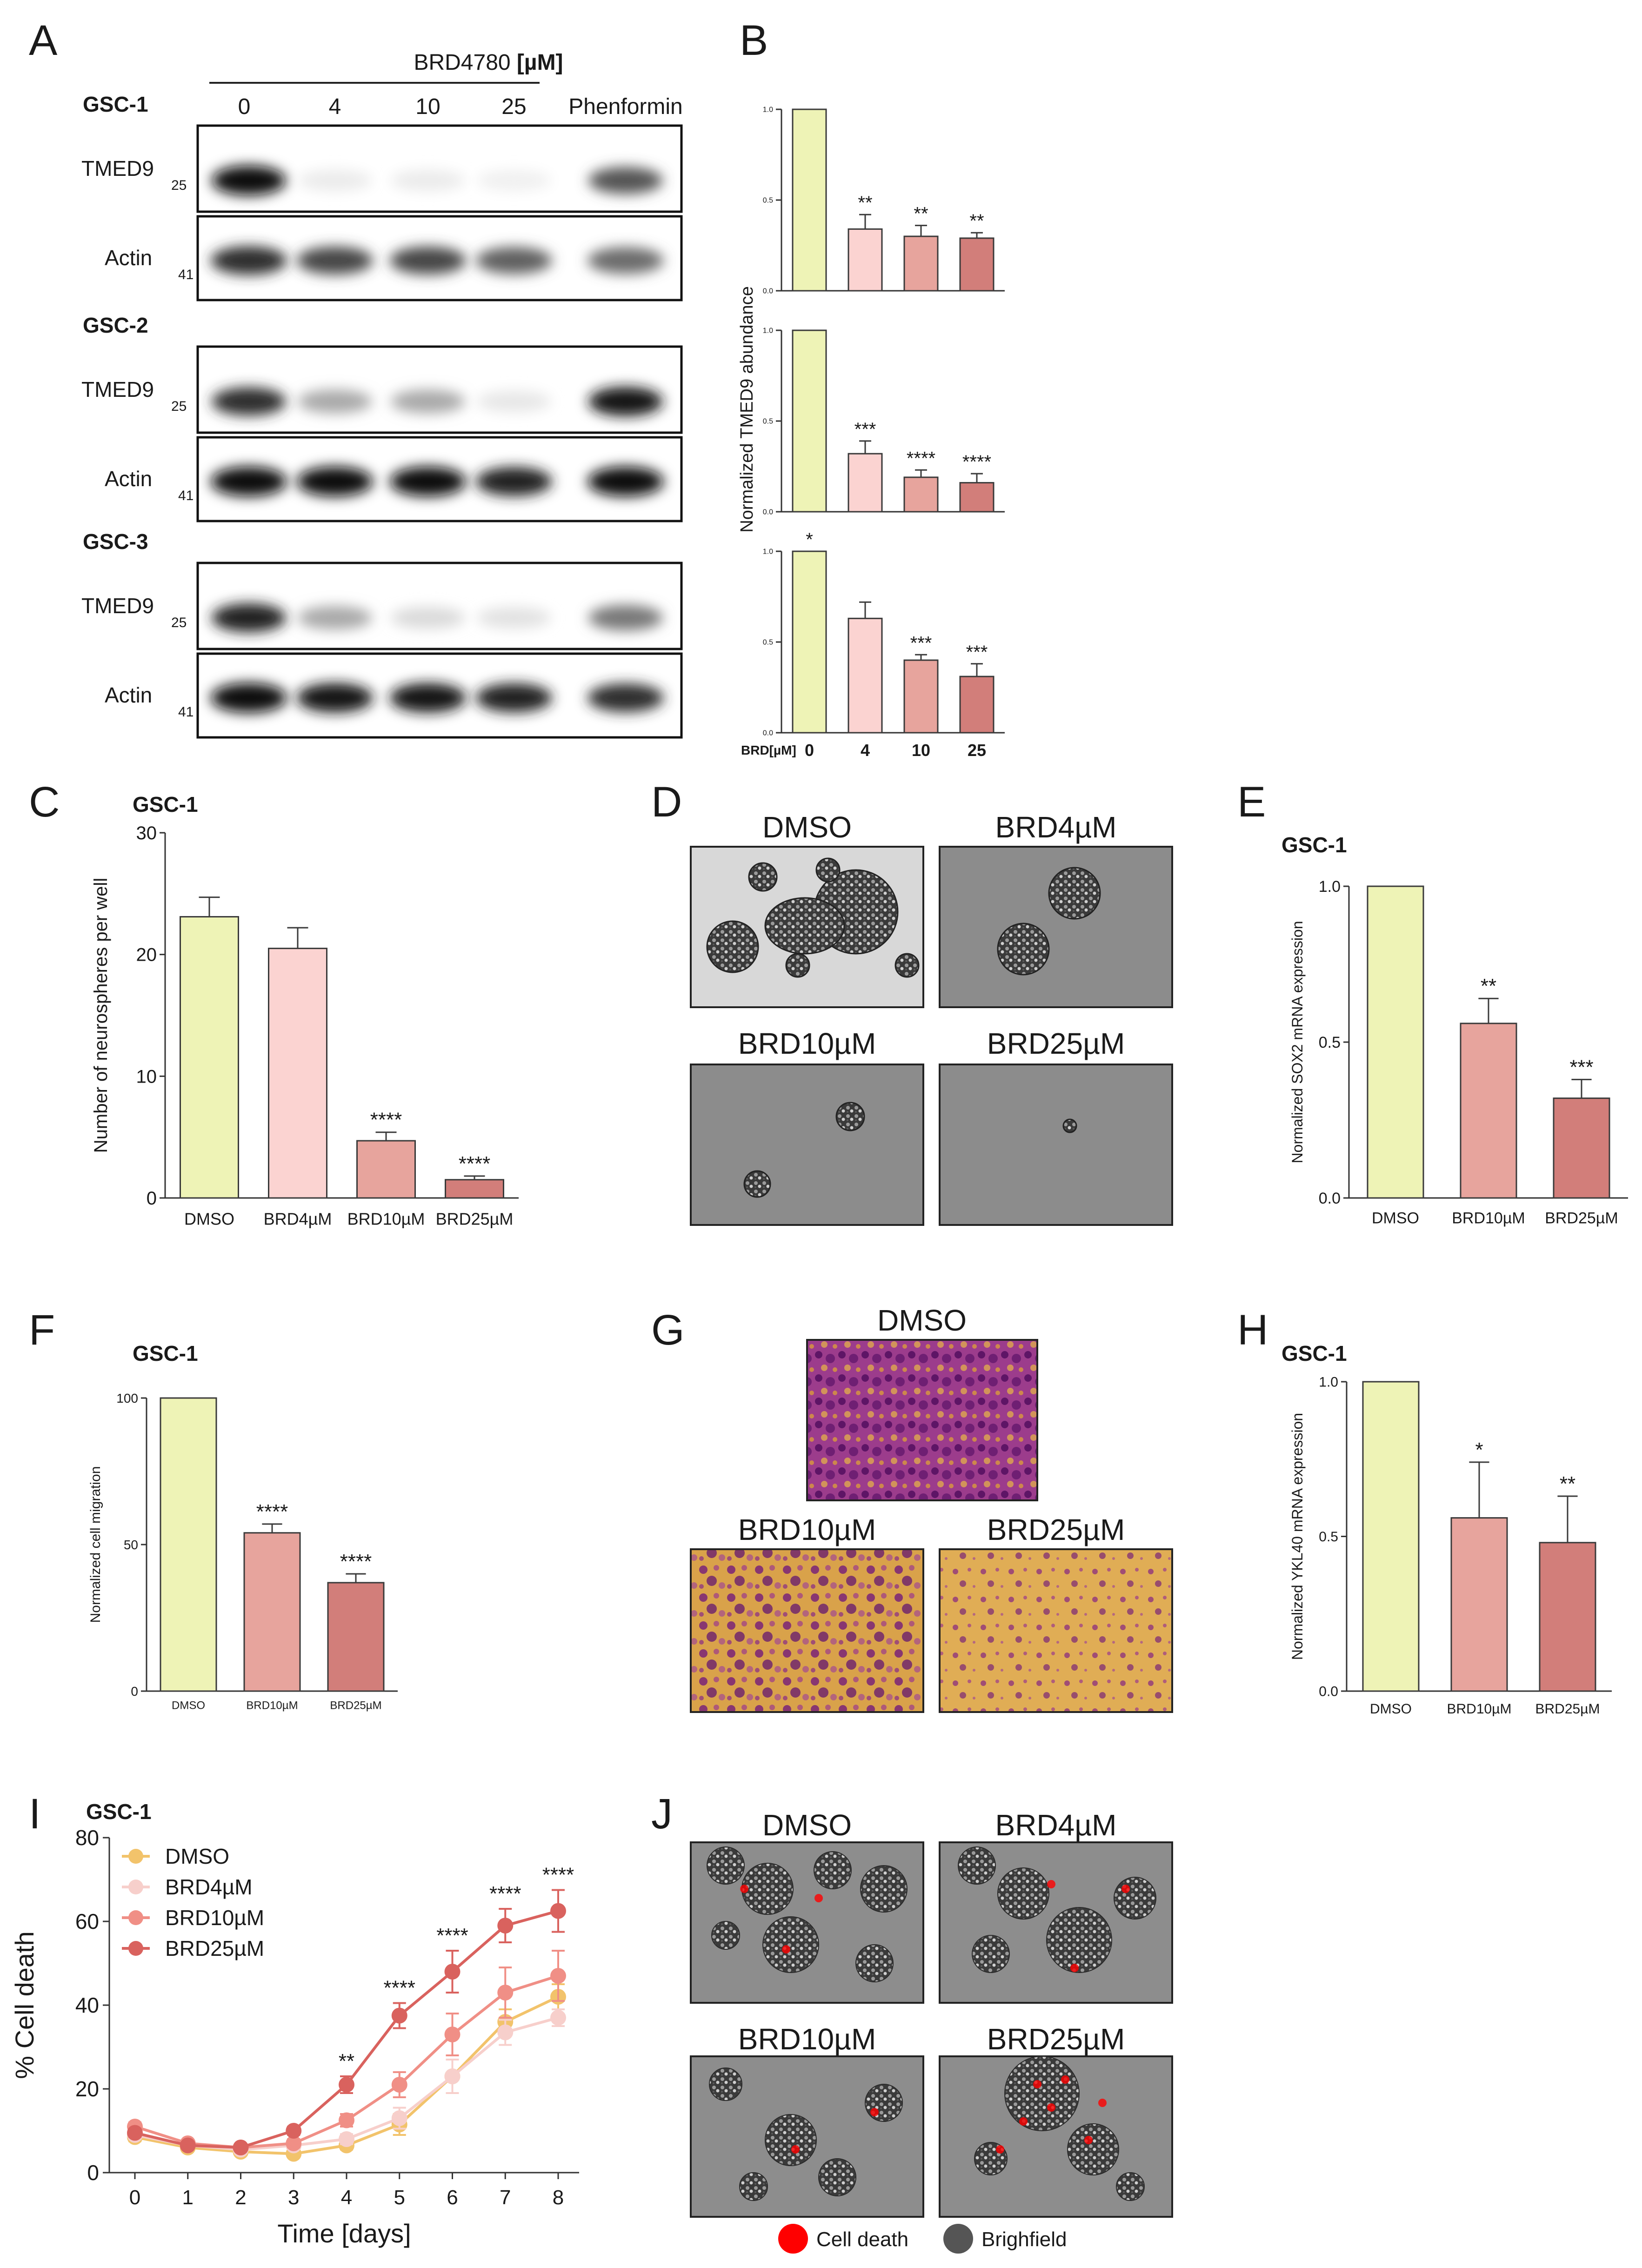  Describe the element at coordinates (1056, 1825) in the screenshot. I see `image-label: BRD4µM` at that location.